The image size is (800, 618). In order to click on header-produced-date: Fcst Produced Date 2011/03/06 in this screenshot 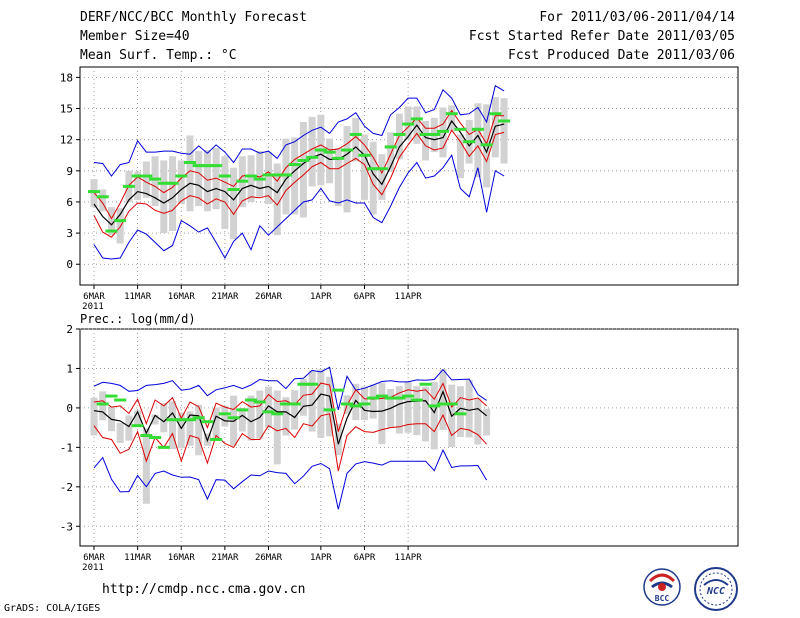, I will do `click(621, 55)`.